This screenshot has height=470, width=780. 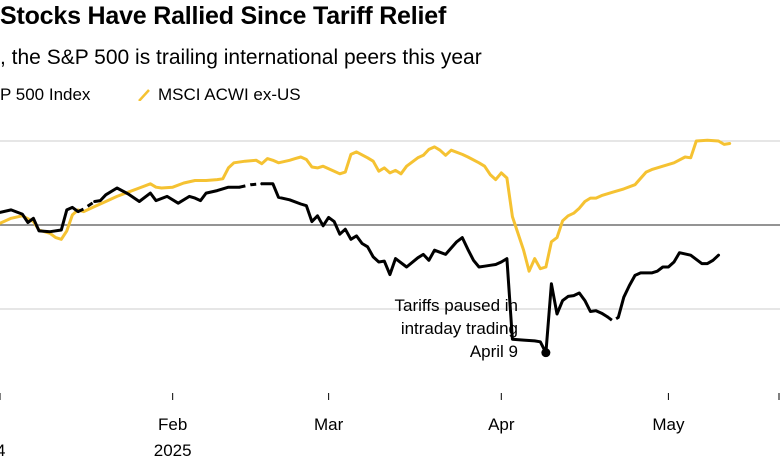 I want to click on x-tick-sublabel: 2025, so click(x=173, y=450).